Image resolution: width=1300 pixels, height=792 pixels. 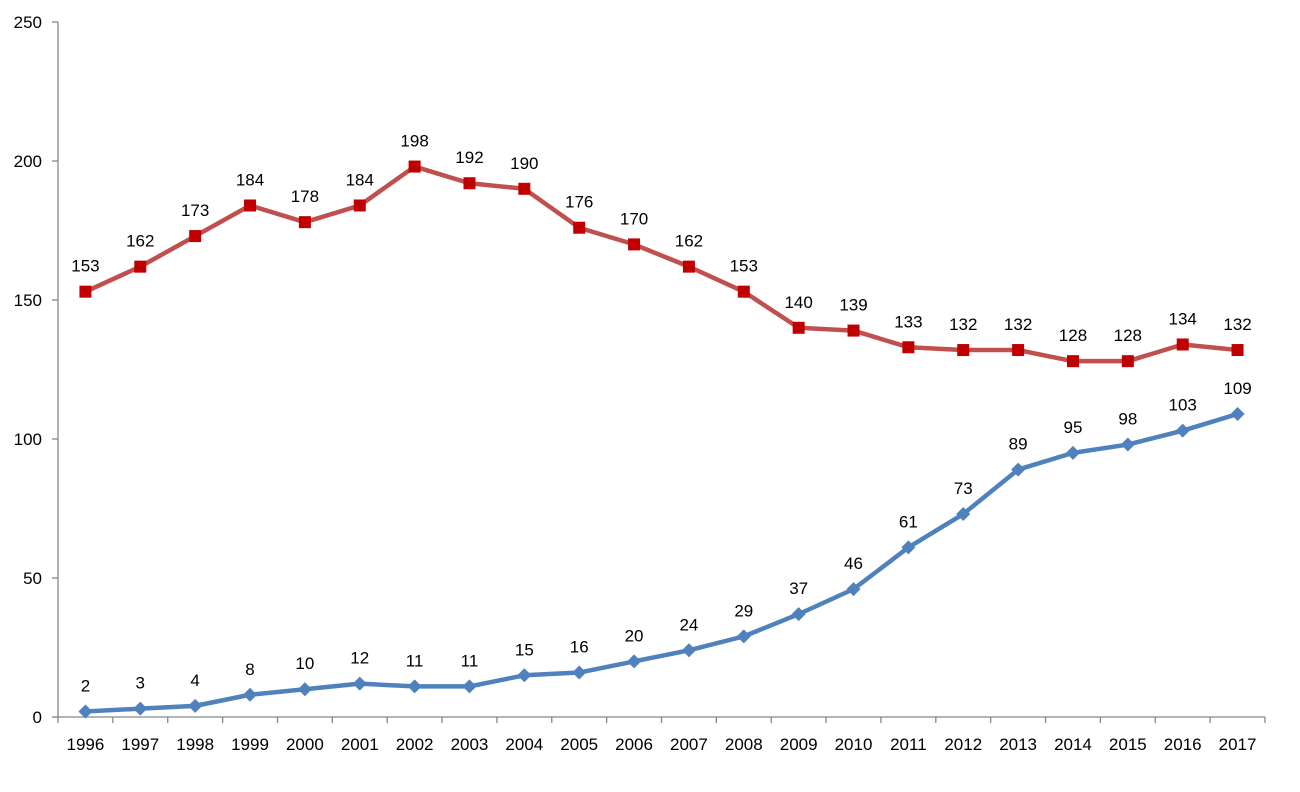 What do you see at coordinates (579, 647) in the screenshot?
I see `series-1-data-label: 16` at bounding box center [579, 647].